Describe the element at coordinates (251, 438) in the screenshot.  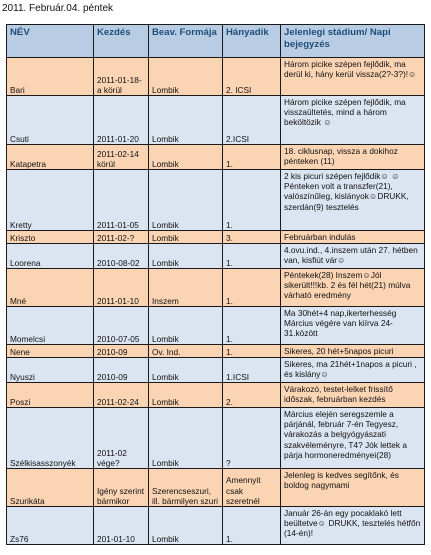
I see `cell-attempt: ?` at that location.